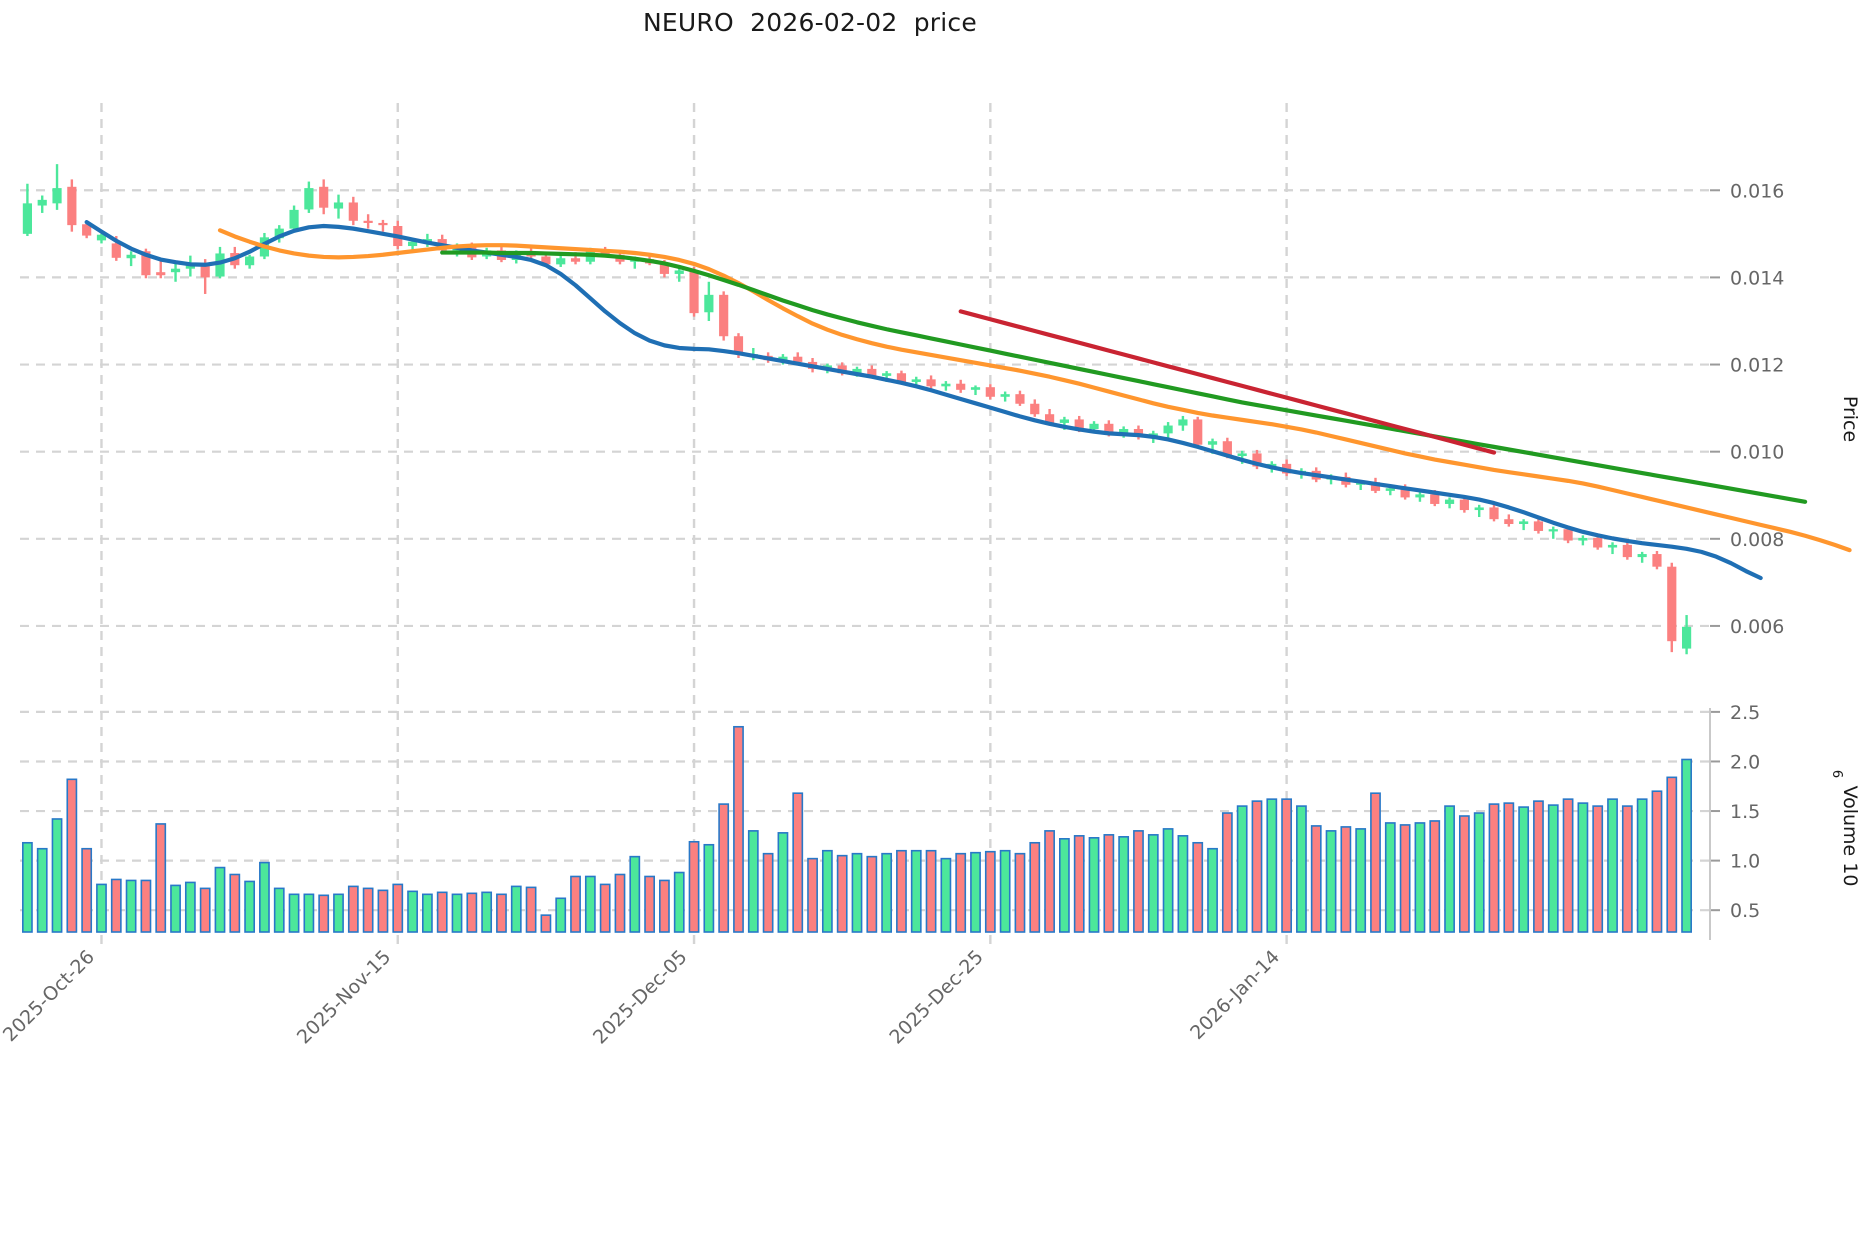  Describe the element at coordinates (1745, 713) in the screenshot. I see `ytick-label-volume: 2.5` at that location.